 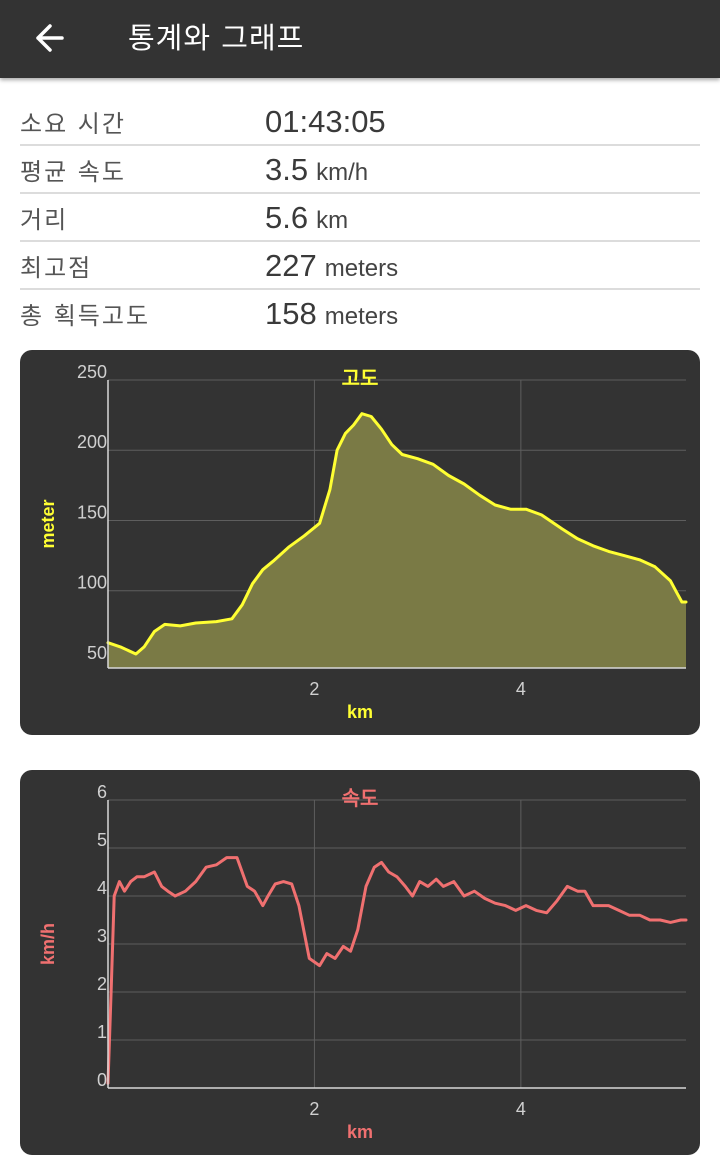 I want to click on stat-row-distance: 거리 5.6 km, so click(x=360, y=218).